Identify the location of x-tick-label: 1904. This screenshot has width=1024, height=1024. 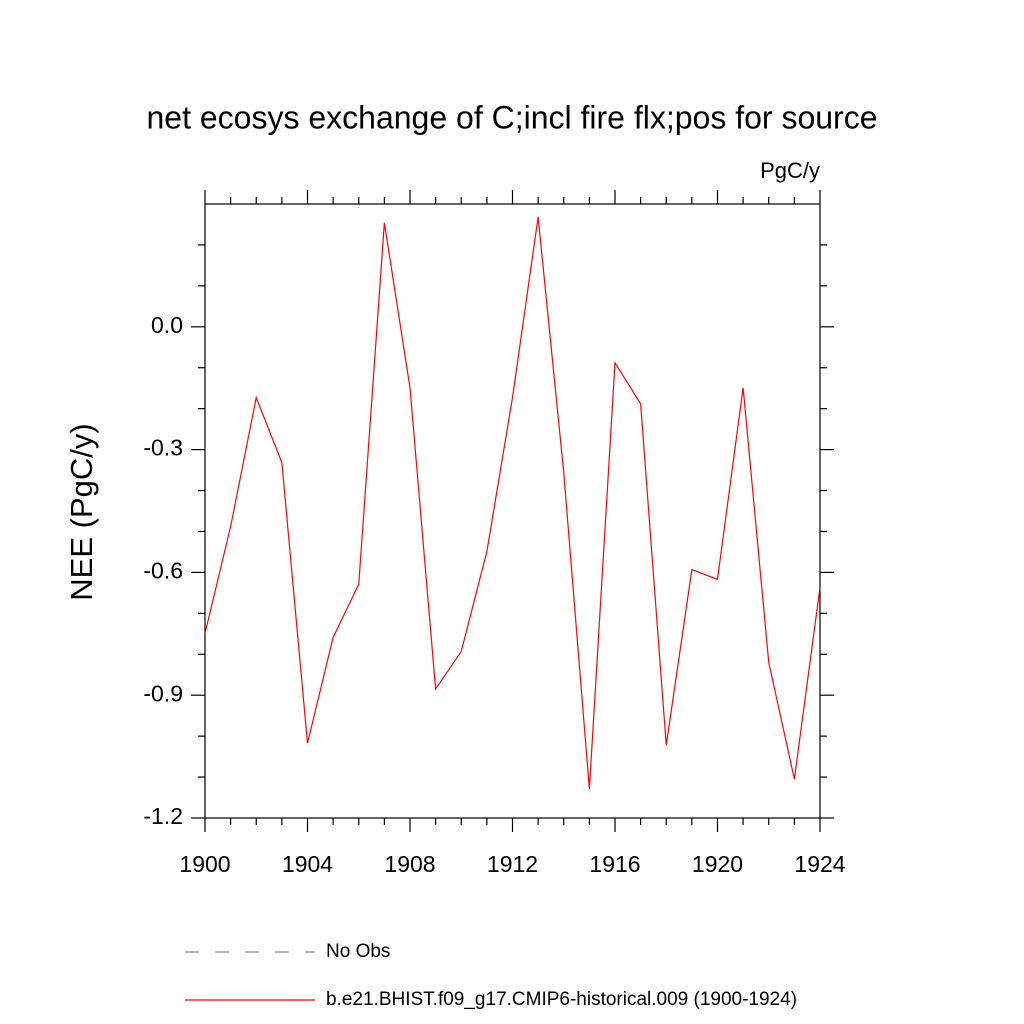
(307, 864).